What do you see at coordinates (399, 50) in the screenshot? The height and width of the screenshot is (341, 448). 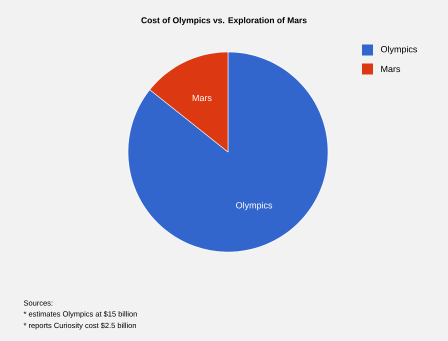 I see `legend-label: Olympics` at bounding box center [399, 50].